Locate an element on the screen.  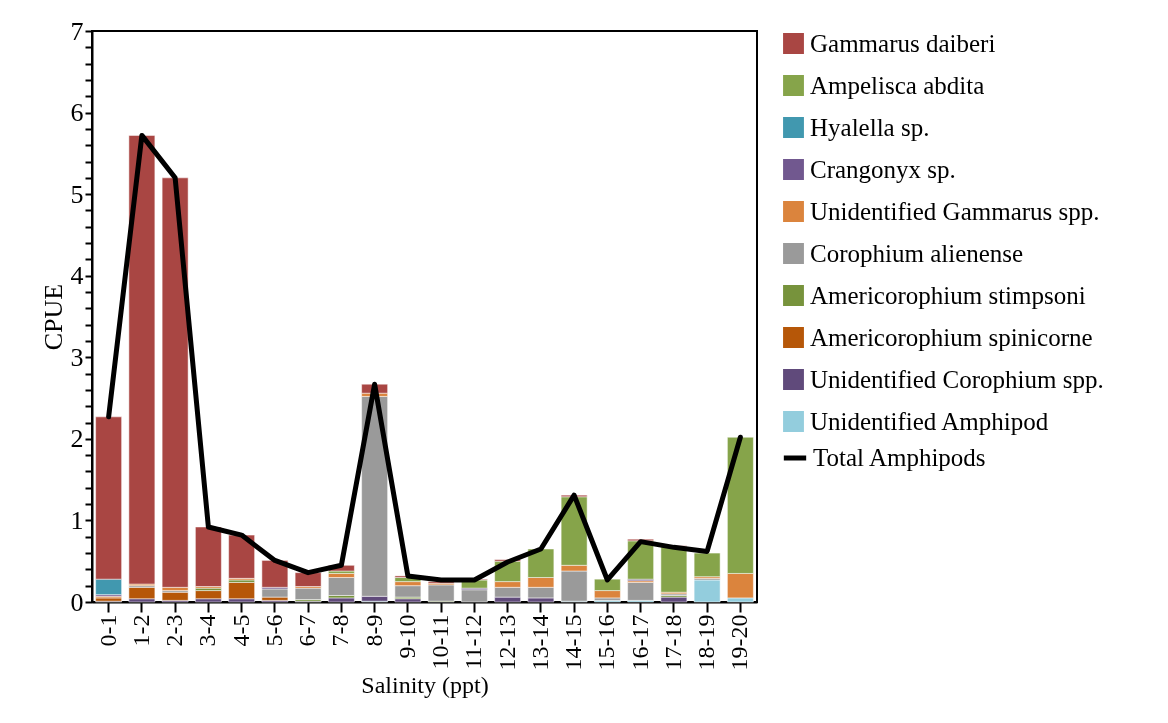
legend-label: Total Amphipods is located at coordinates (899, 457).